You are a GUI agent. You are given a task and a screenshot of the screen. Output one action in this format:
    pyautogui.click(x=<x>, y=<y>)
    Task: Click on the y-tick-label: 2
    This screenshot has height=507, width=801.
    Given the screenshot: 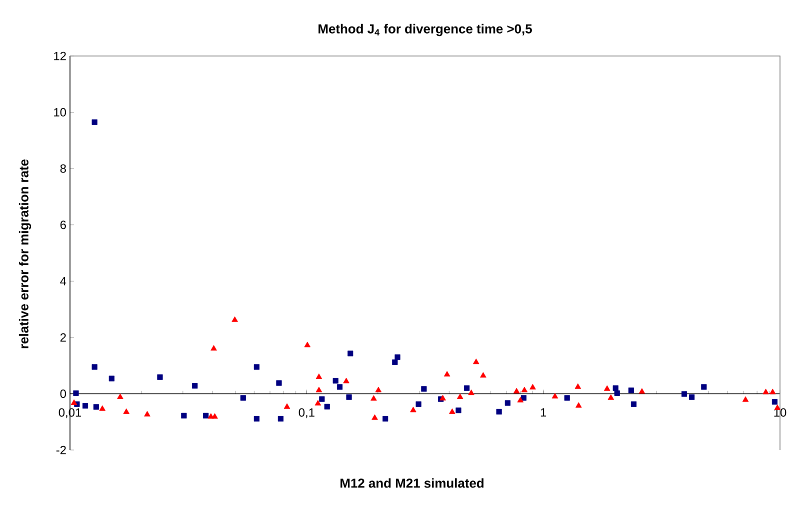 What is the action you would take?
    pyautogui.click(x=63, y=337)
    